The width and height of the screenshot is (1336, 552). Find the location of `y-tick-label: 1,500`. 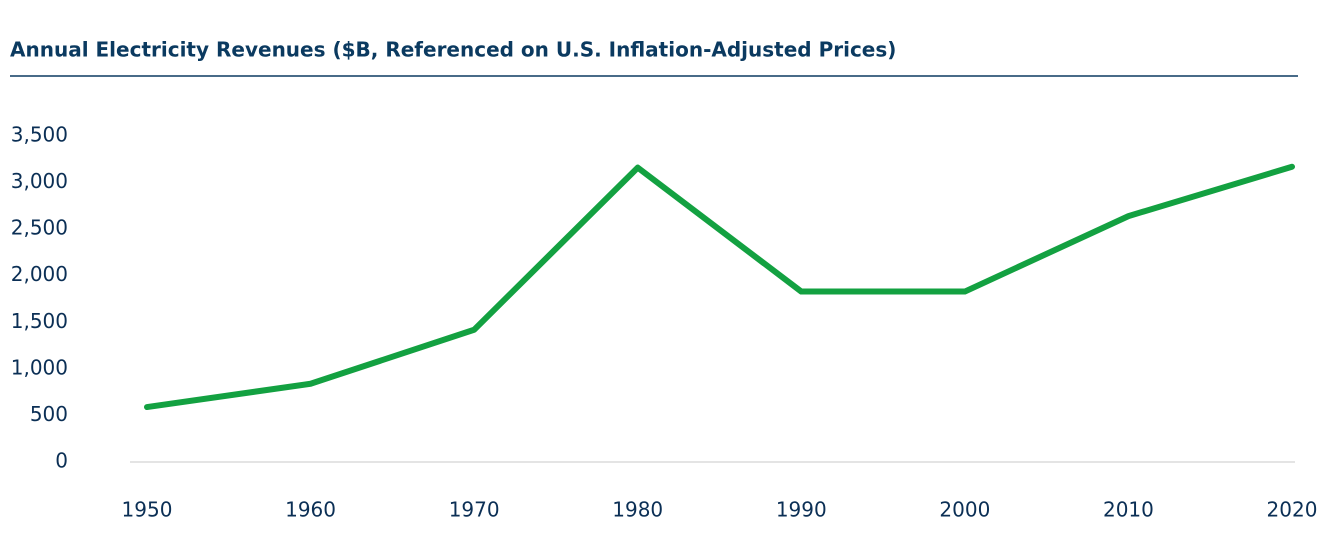

y-tick-label: 1,500 is located at coordinates (39, 321).